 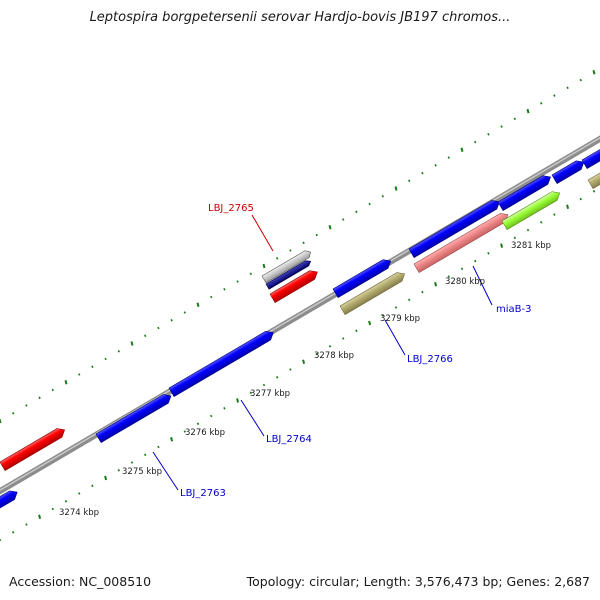 What do you see at coordinates (270, 394) in the screenshot?
I see `scale-label: 3277 kbp` at bounding box center [270, 394].